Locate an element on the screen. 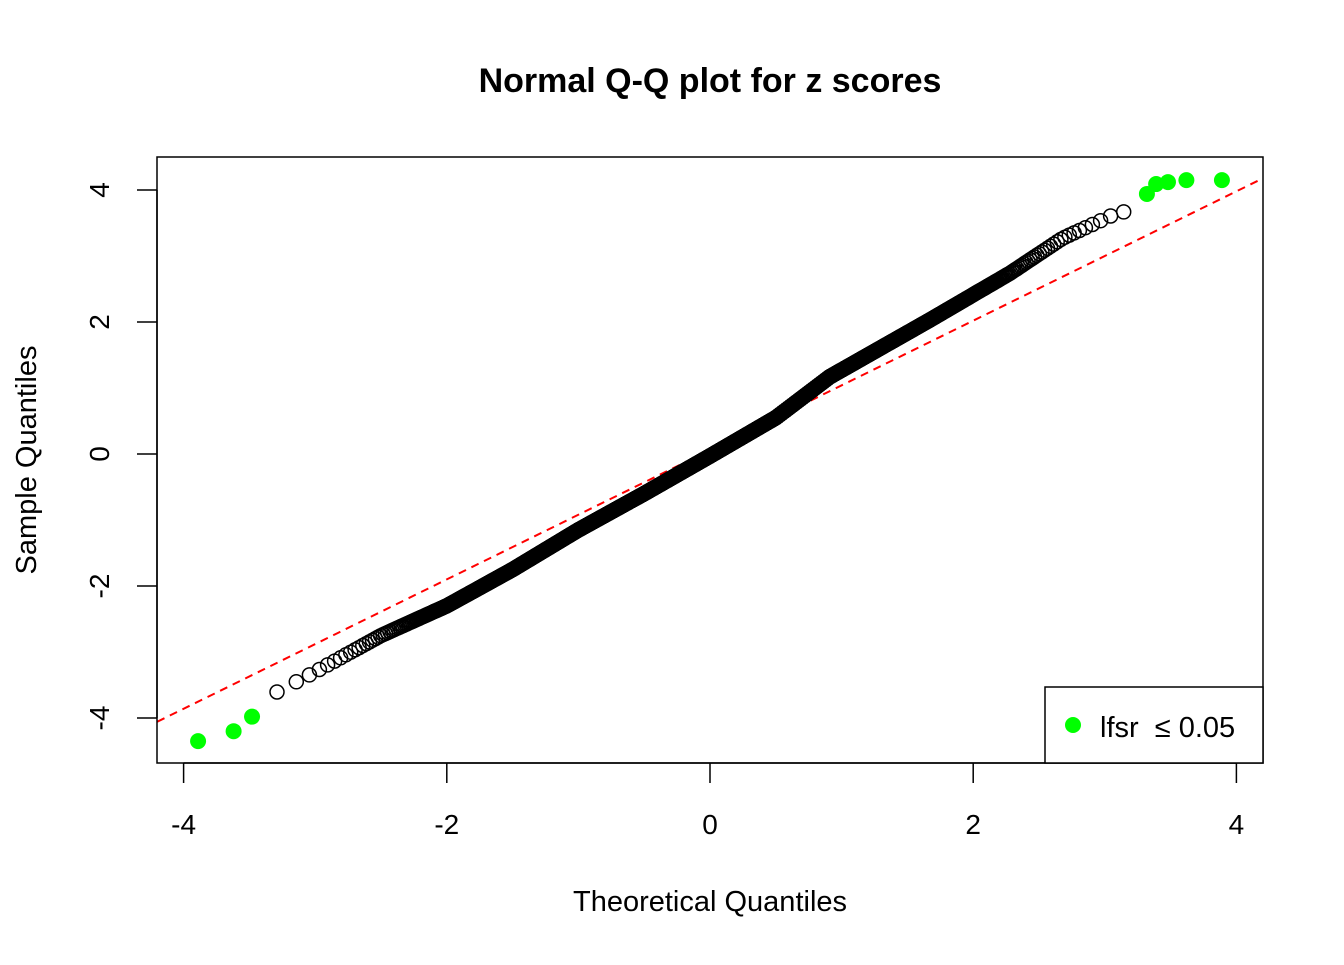 The height and width of the screenshot is (965, 1344). y-tick-label: 2 is located at coordinates (99, 322).